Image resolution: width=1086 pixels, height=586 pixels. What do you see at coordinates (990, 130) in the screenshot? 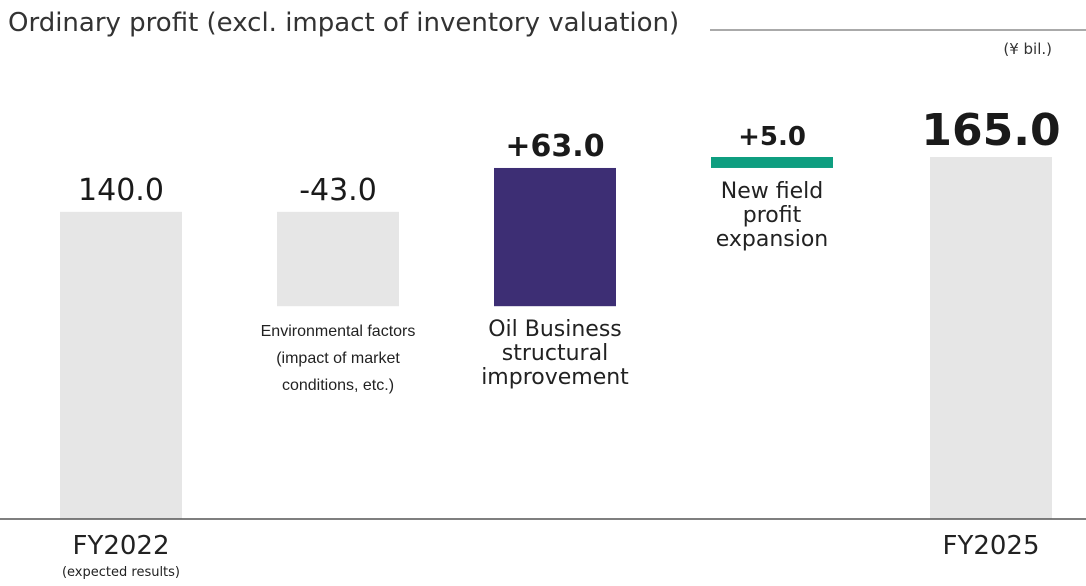
I see `value-label: 165.0` at bounding box center [990, 130].